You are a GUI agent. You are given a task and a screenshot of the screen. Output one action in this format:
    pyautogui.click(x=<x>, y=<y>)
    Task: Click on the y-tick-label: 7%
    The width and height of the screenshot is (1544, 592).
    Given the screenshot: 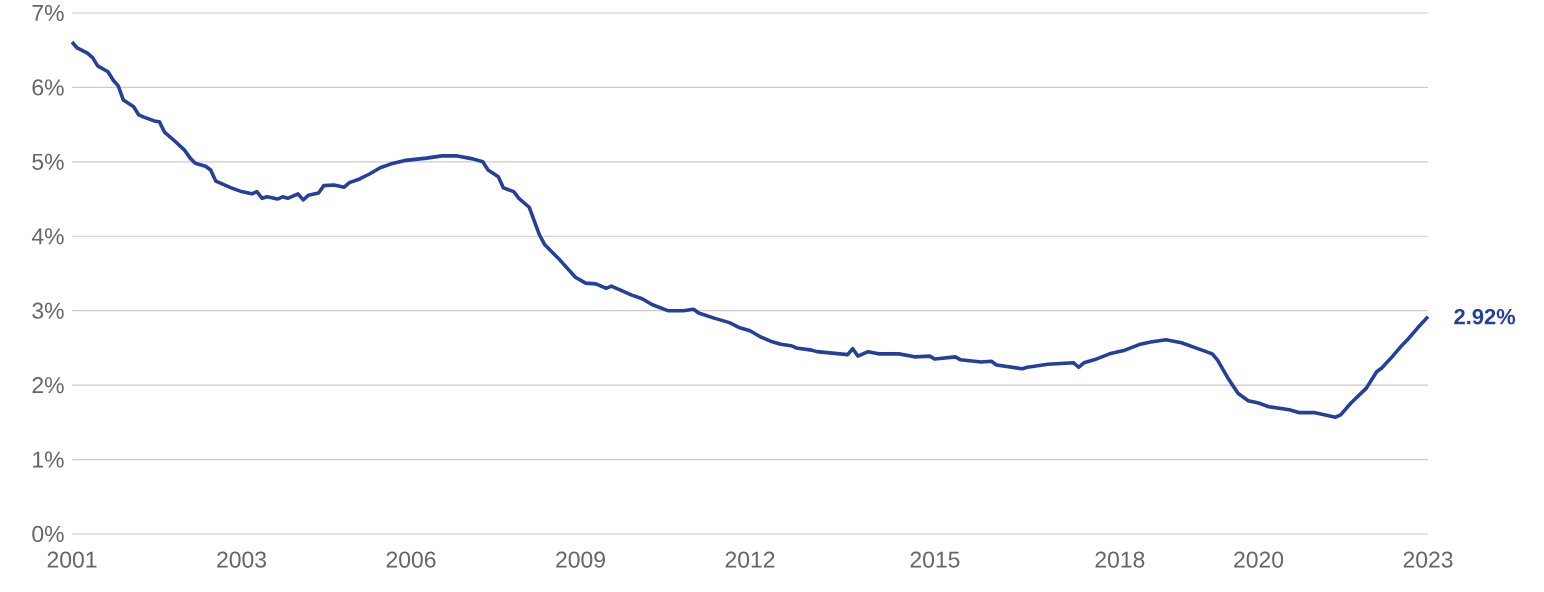 What is the action you would take?
    pyautogui.click(x=48, y=13)
    